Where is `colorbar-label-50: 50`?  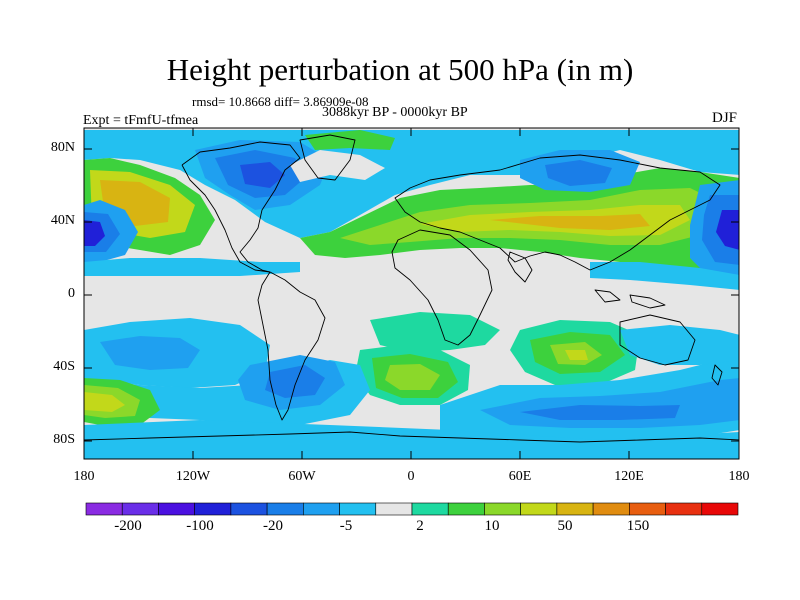
colorbar-label-50: 50 is located at coordinates (565, 526).